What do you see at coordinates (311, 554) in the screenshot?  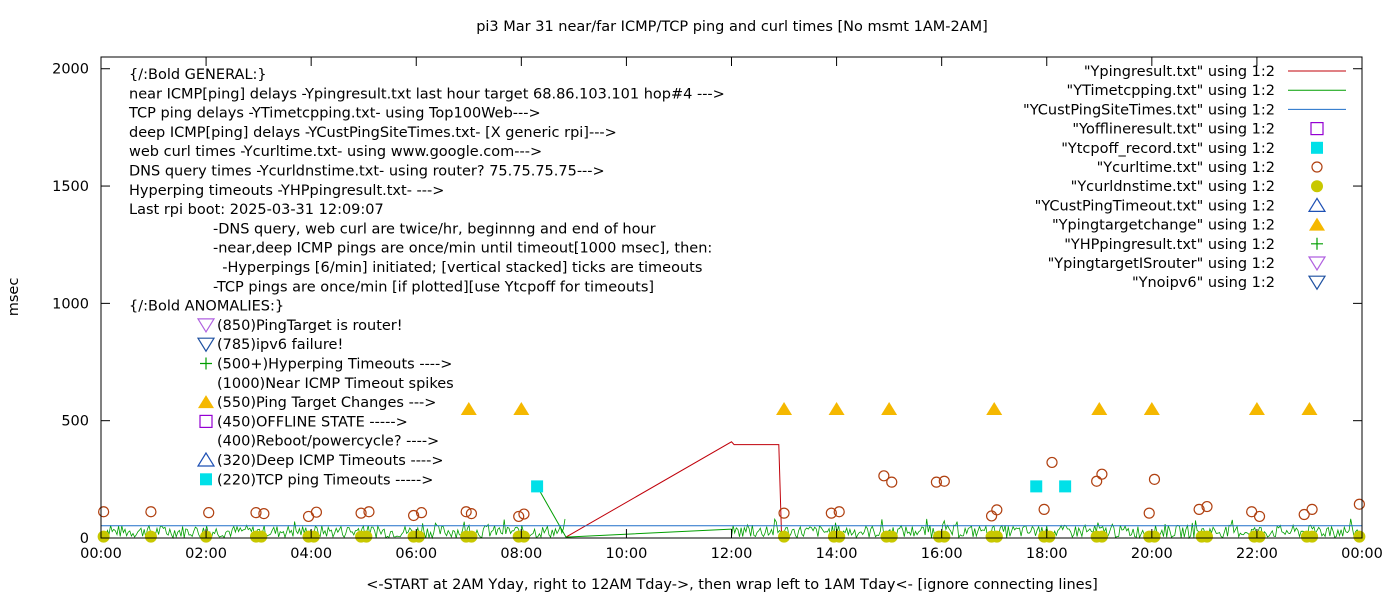 I see `x-tick-label: 04:00` at bounding box center [311, 554].